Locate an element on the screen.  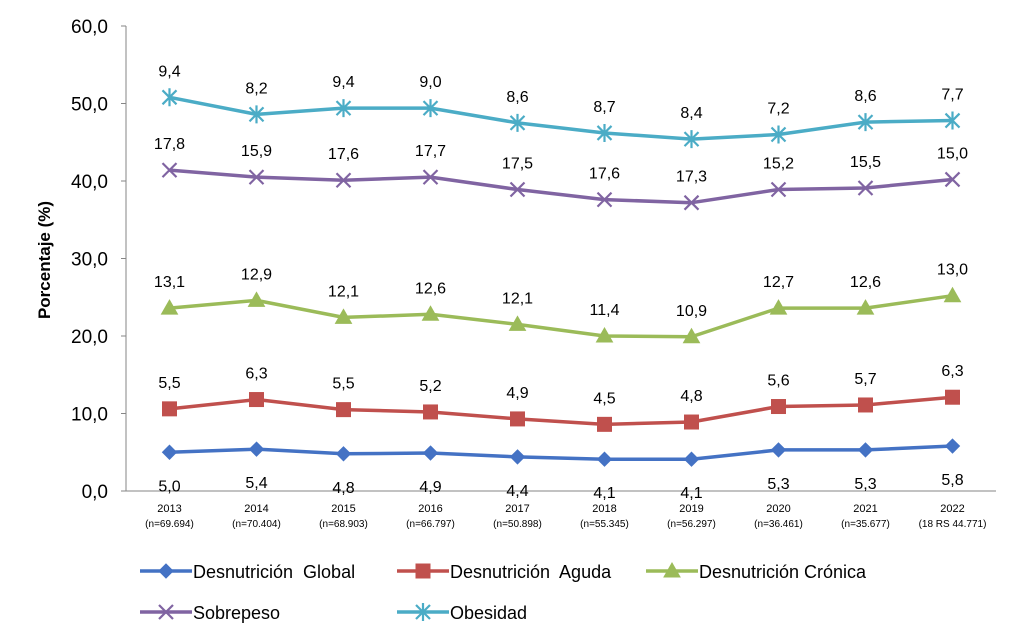
legend-item: Desnutrición Global is located at coordinates (247, 572).